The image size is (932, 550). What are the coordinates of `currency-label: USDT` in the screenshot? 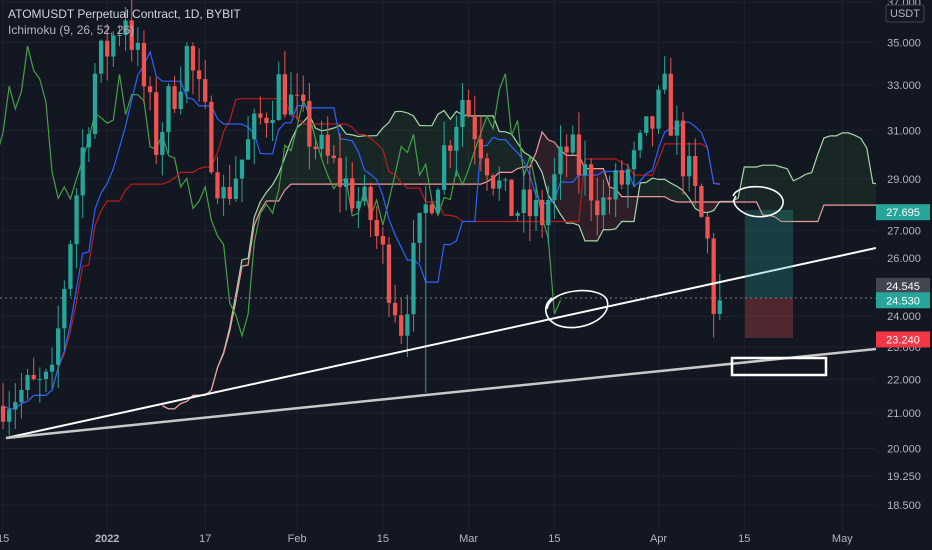 It's located at (905, 14).